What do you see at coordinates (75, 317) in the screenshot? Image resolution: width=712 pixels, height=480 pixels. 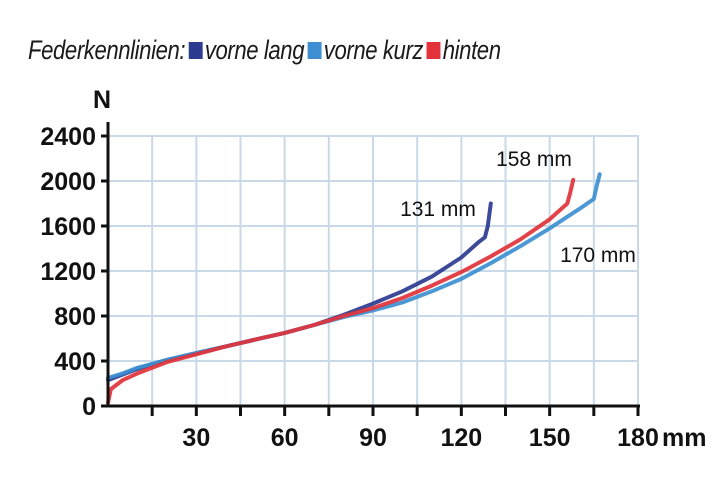 I see `y-tick-label: 800` at bounding box center [75, 317].